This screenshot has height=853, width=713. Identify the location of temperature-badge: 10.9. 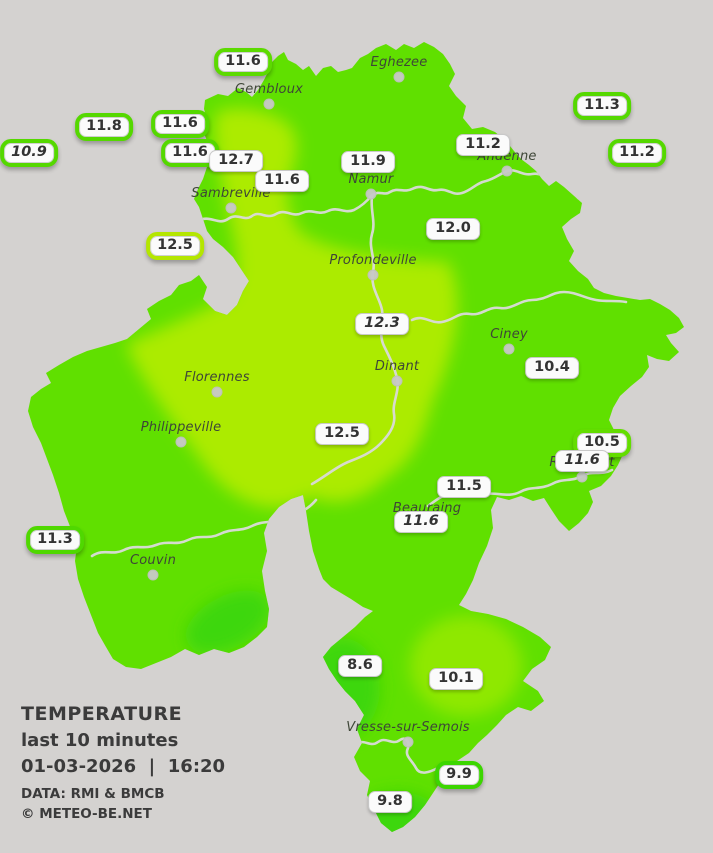
(29, 153).